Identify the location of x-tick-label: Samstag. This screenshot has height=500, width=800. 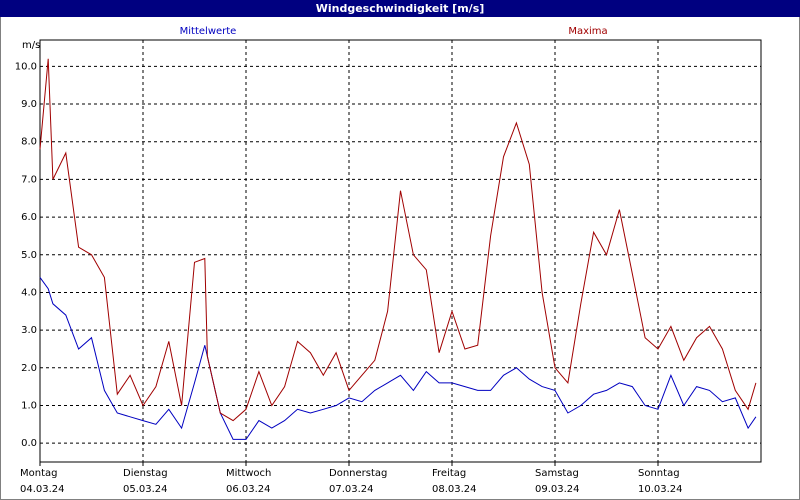
(557, 473).